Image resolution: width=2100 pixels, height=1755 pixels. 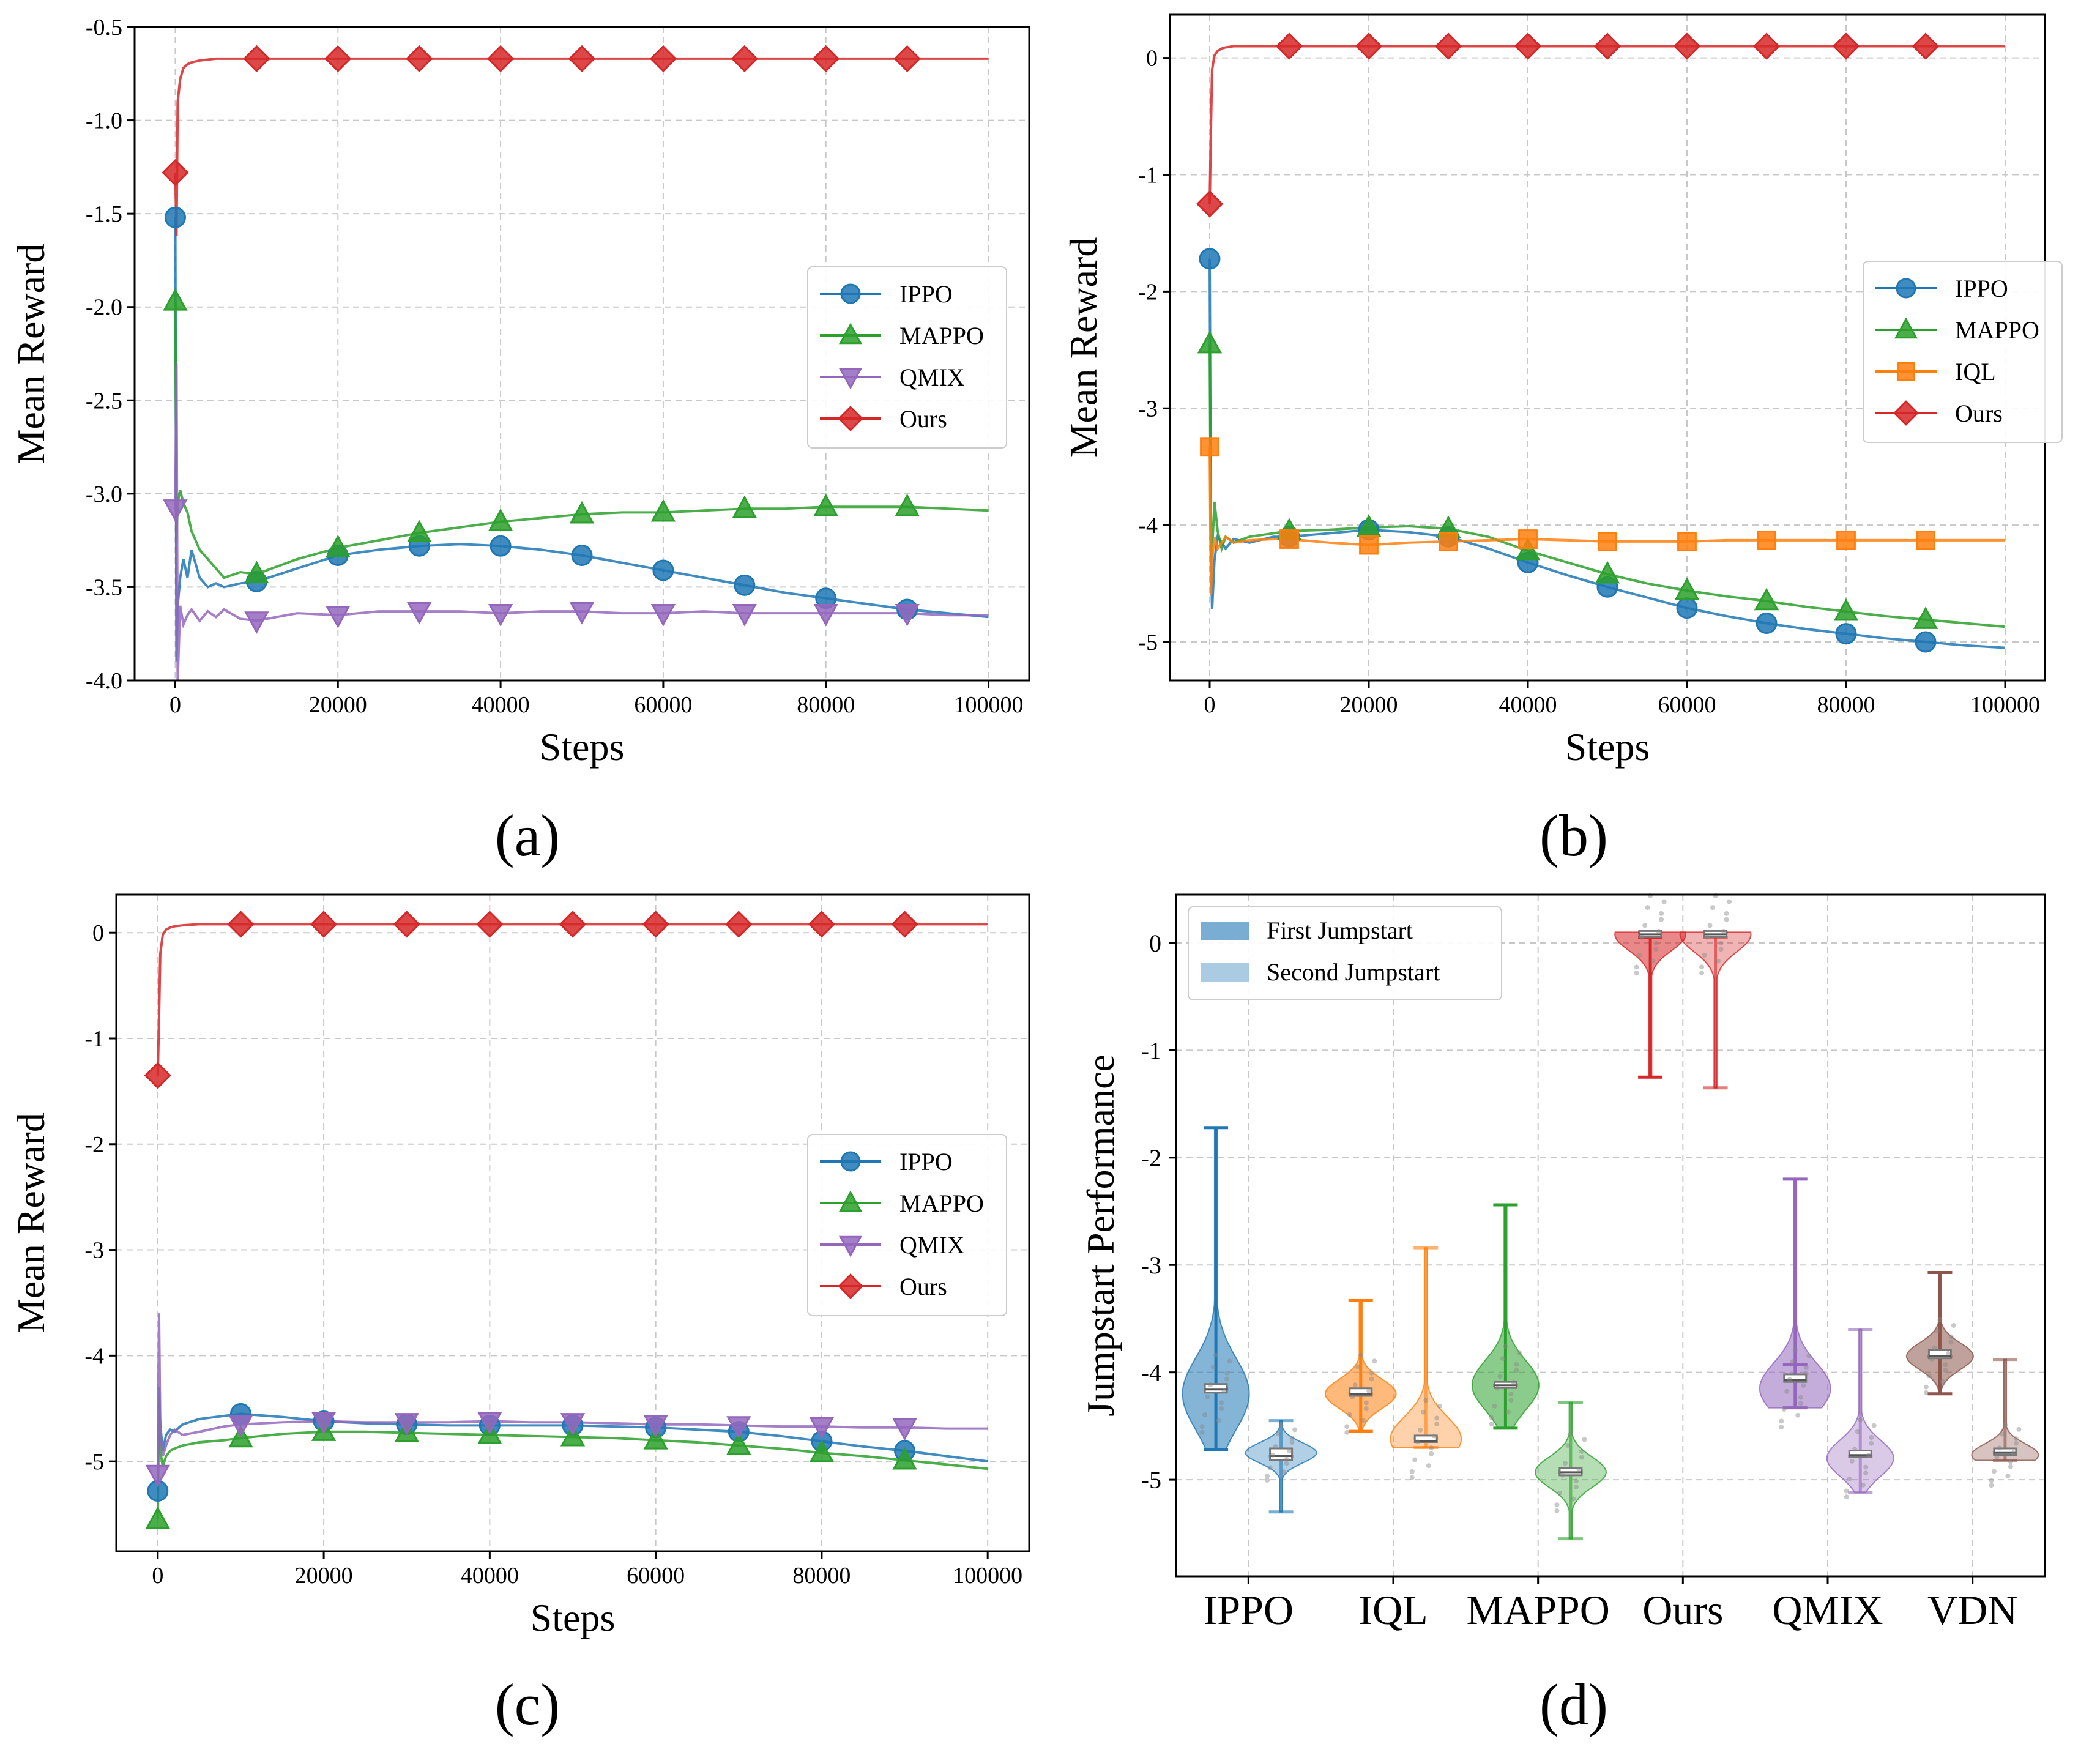 What do you see at coordinates (1151, 1050) in the screenshot?
I see `y-tick-label: -1` at bounding box center [1151, 1050].